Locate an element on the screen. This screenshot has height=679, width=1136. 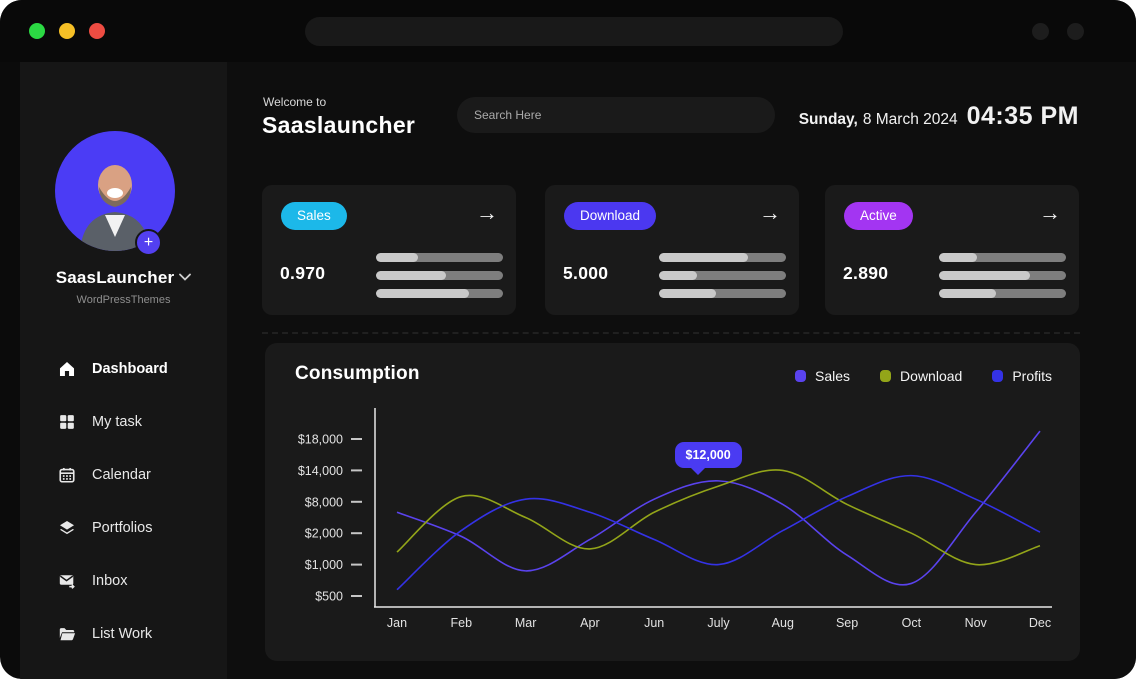
stat-value: 2.890 is located at coordinates (866, 273).